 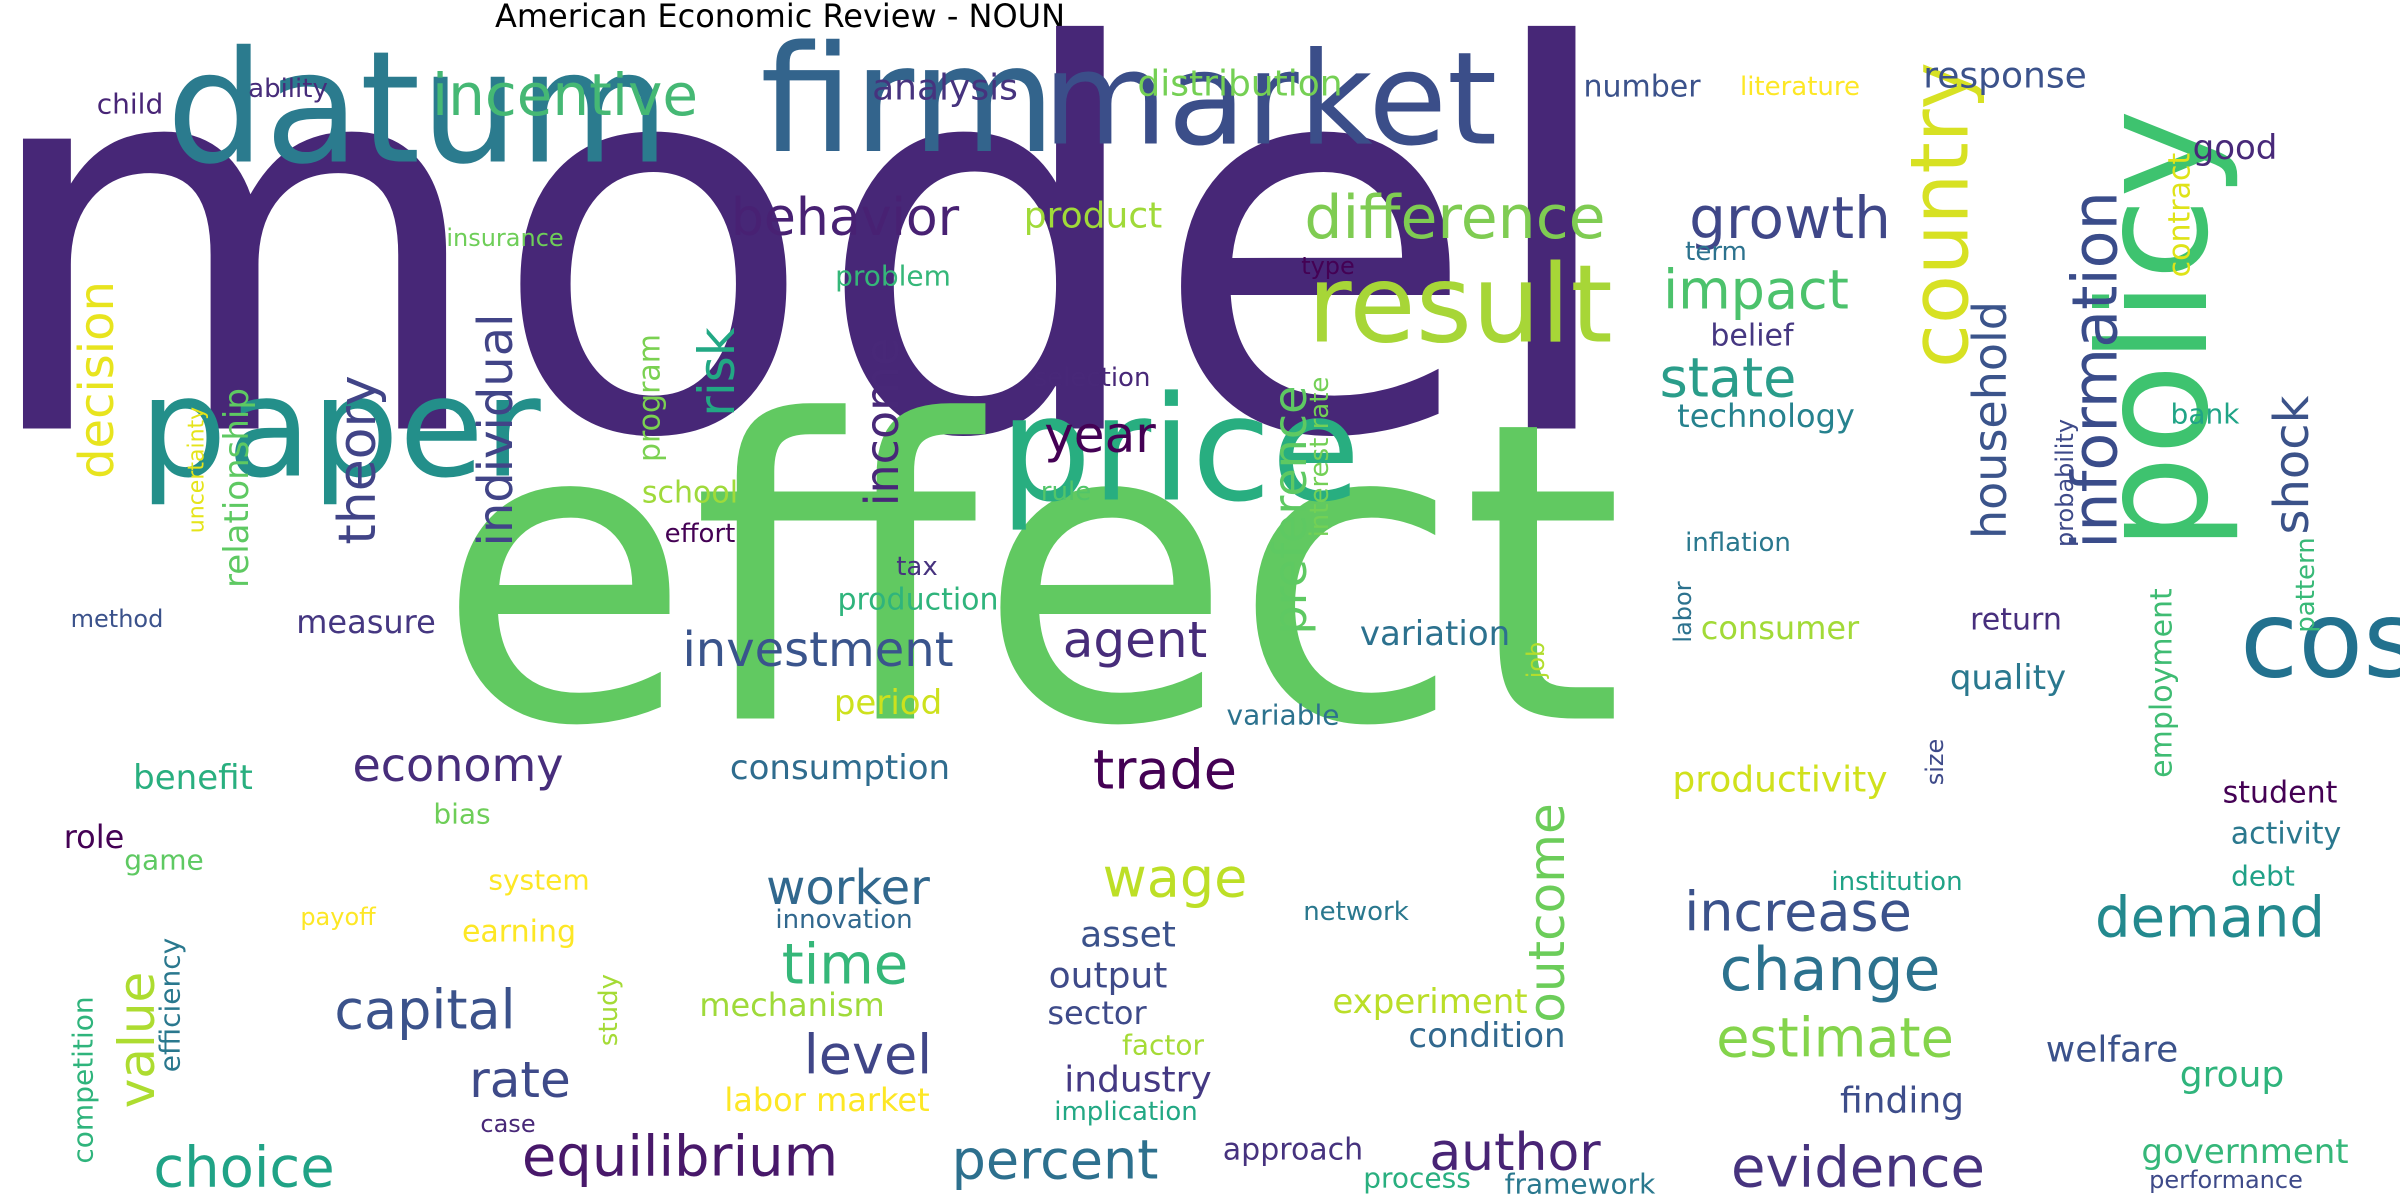 What do you see at coordinates (137, 1040) in the screenshot?
I see `word-value: value` at bounding box center [137, 1040].